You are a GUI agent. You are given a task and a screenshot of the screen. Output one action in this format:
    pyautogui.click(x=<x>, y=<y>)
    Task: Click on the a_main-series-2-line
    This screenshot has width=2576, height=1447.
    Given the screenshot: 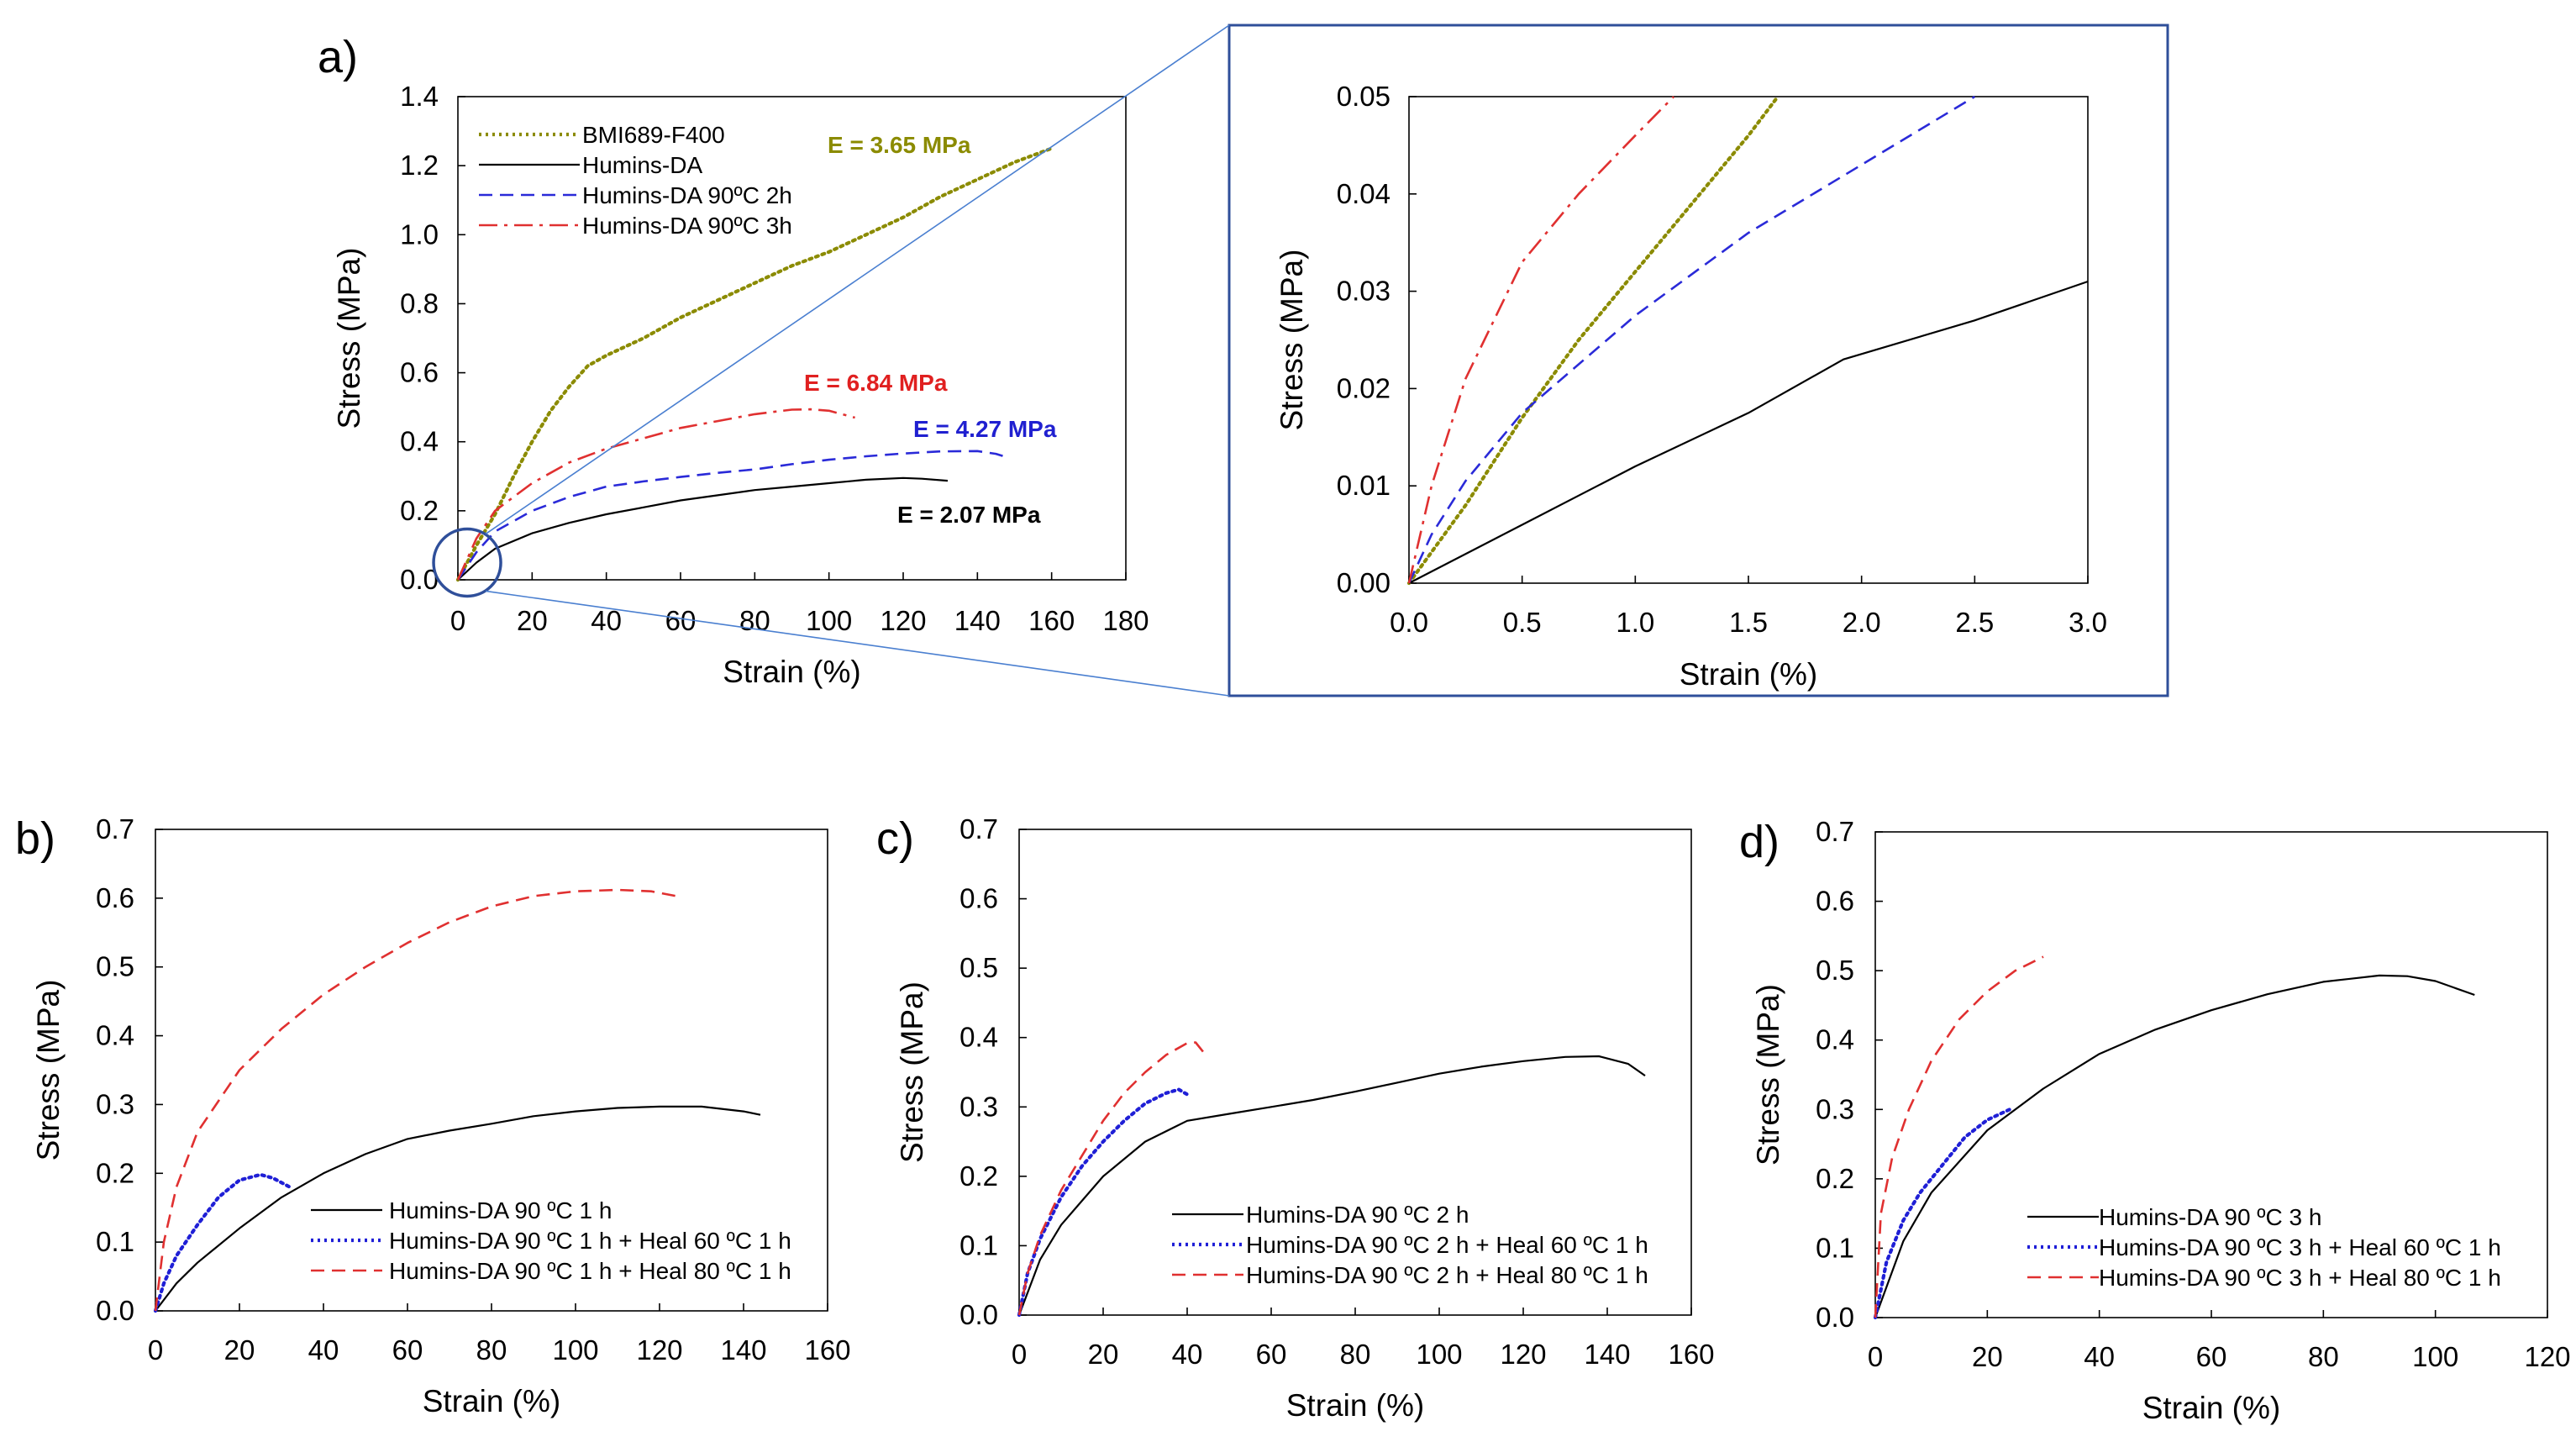 What is the action you would take?
    pyautogui.click(x=732, y=515)
    